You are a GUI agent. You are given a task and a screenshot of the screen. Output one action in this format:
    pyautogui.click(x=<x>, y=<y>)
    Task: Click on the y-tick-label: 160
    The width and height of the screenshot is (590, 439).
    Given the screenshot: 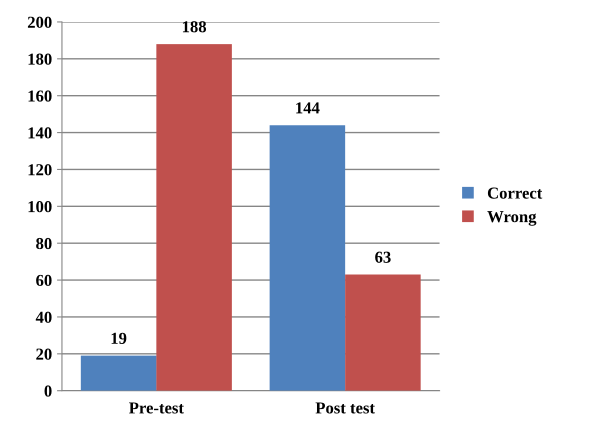 What is the action you would take?
    pyautogui.click(x=40, y=96)
    